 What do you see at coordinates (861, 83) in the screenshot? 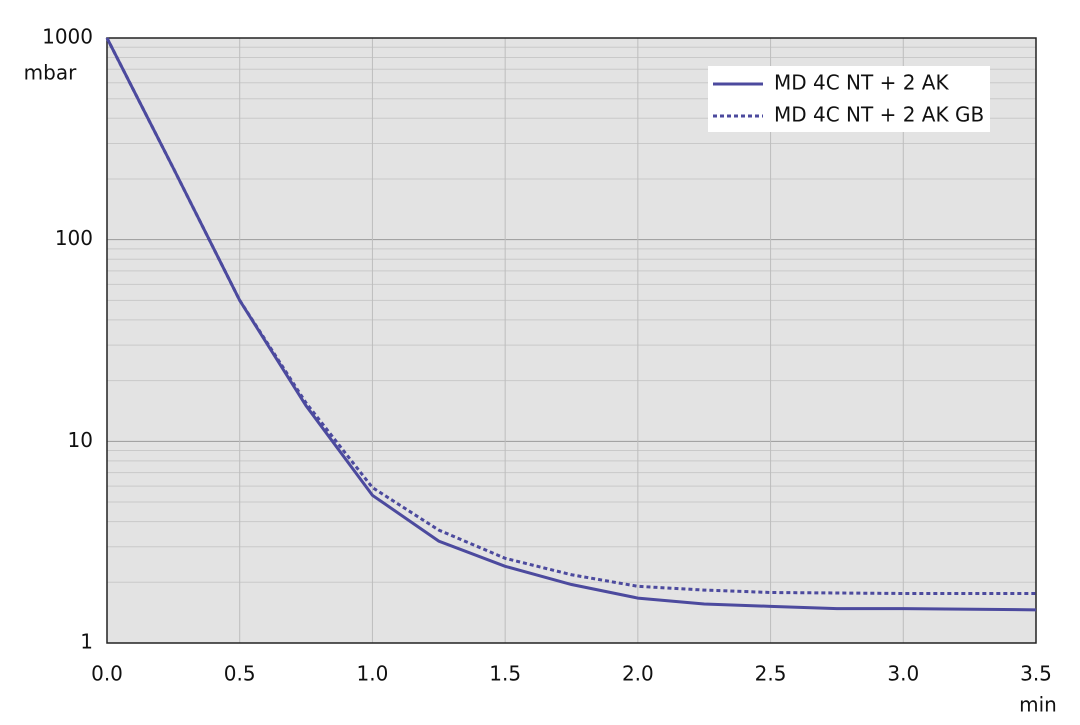
I see `legend-label: MD 4C NT + 2 AK` at bounding box center [861, 83].